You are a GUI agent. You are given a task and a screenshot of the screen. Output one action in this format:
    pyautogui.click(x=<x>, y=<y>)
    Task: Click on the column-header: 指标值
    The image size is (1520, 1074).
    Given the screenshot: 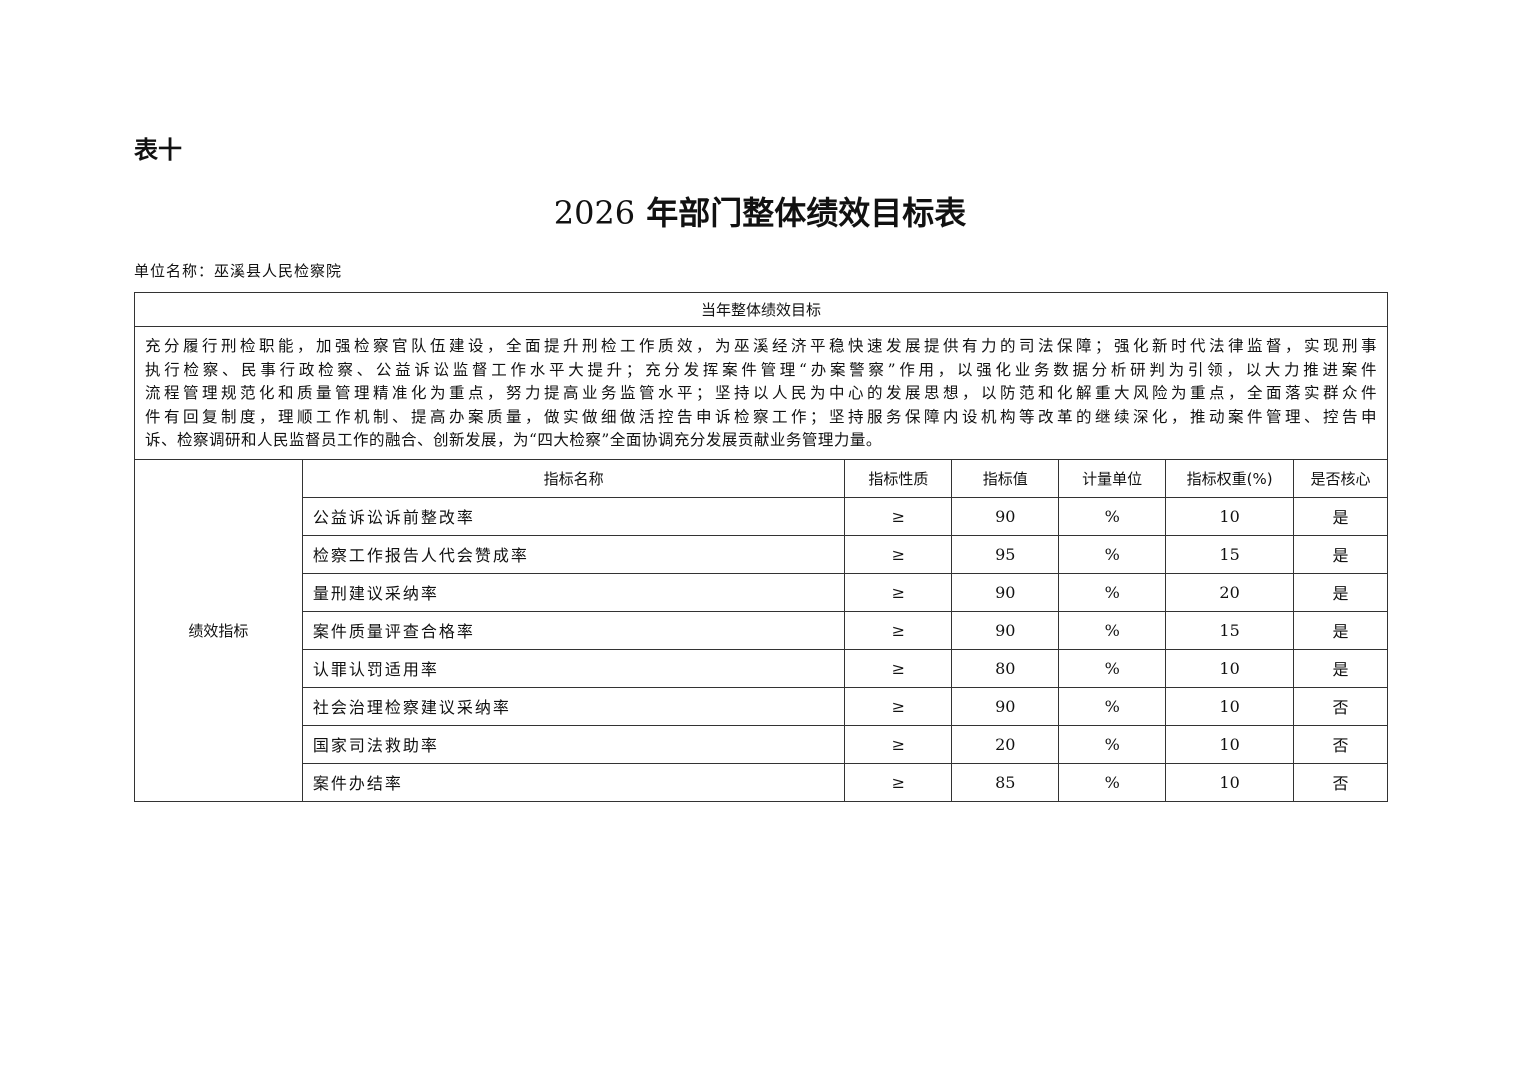 What is the action you would take?
    pyautogui.click(x=1005, y=478)
    